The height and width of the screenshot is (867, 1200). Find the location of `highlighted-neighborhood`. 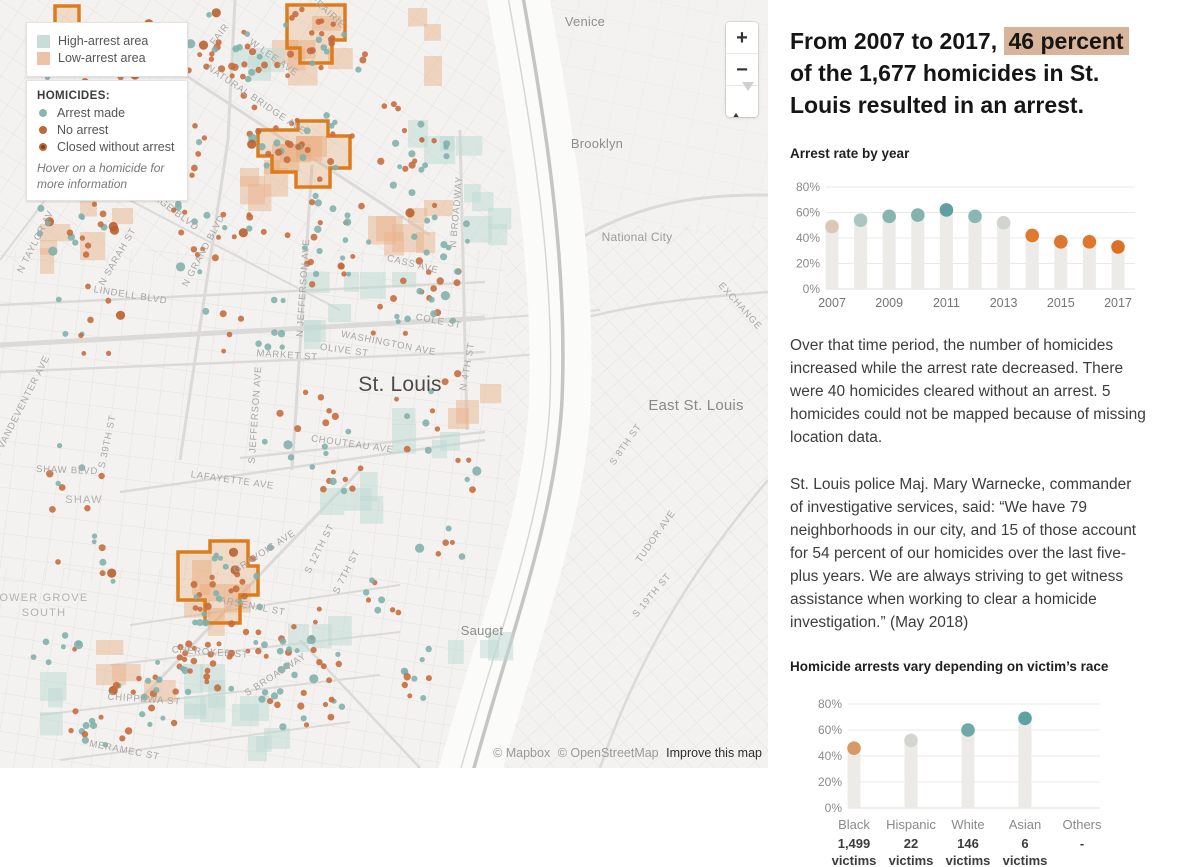

highlighted-neighborhood is located at coordinates (316, 34).